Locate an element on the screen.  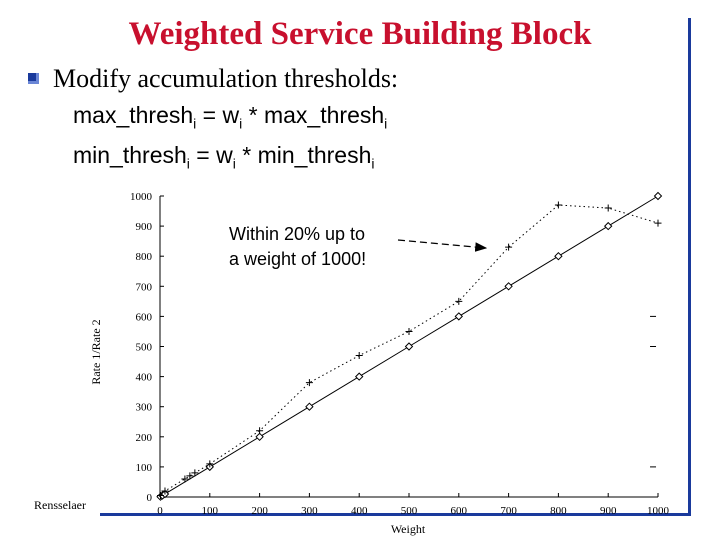
slide-frame-bottom is located at coordinates (395, 514).